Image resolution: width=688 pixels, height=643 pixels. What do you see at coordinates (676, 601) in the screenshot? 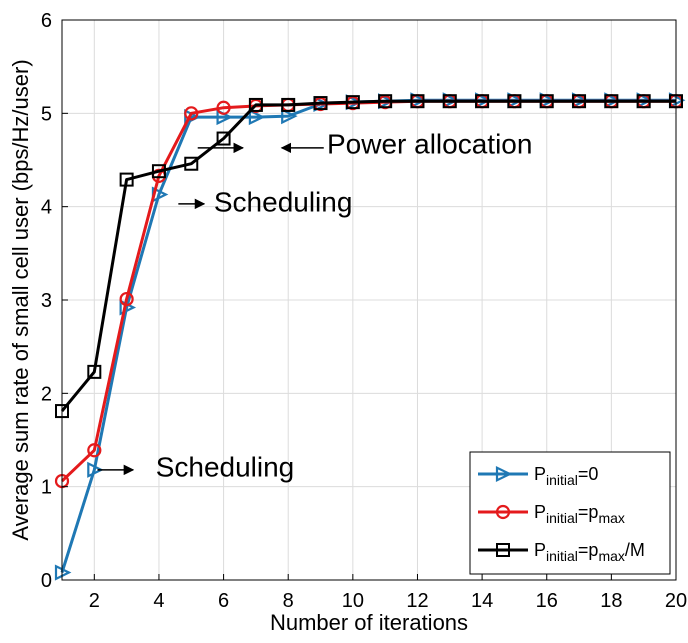
I see `x-tick-label: 20` at bounding box center [676, 601].